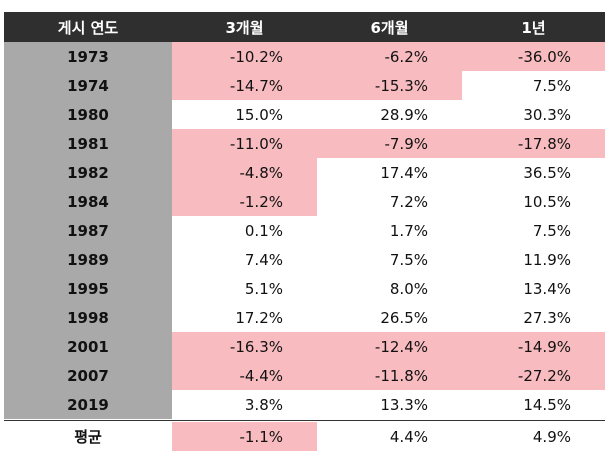 This screenshot has width=613, height=457. What do you see at coordinates (88, 375) in the screenshot?
I see `year-cell: 2007` at bounding box center [88, 375].